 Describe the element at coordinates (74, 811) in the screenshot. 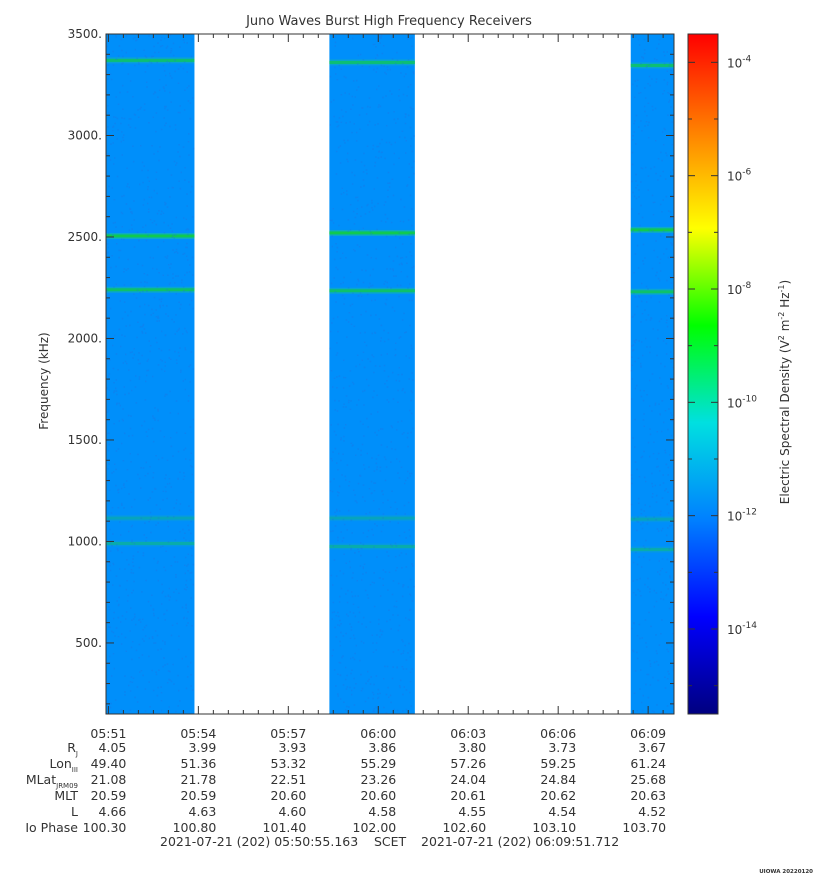

I see `ephemeris-label-5: L` at that location.